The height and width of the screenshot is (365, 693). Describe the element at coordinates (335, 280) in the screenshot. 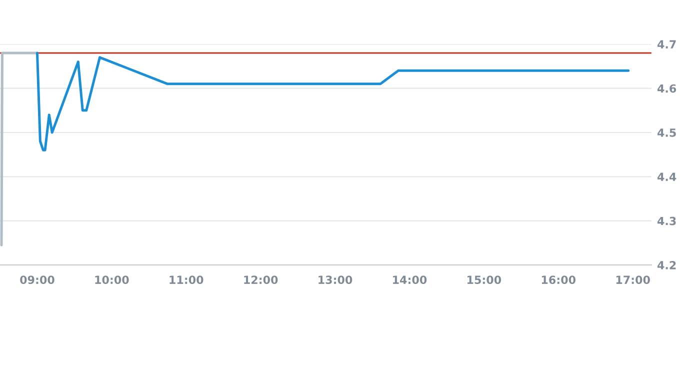

I see `x-tick-label: 13:00` at that location.